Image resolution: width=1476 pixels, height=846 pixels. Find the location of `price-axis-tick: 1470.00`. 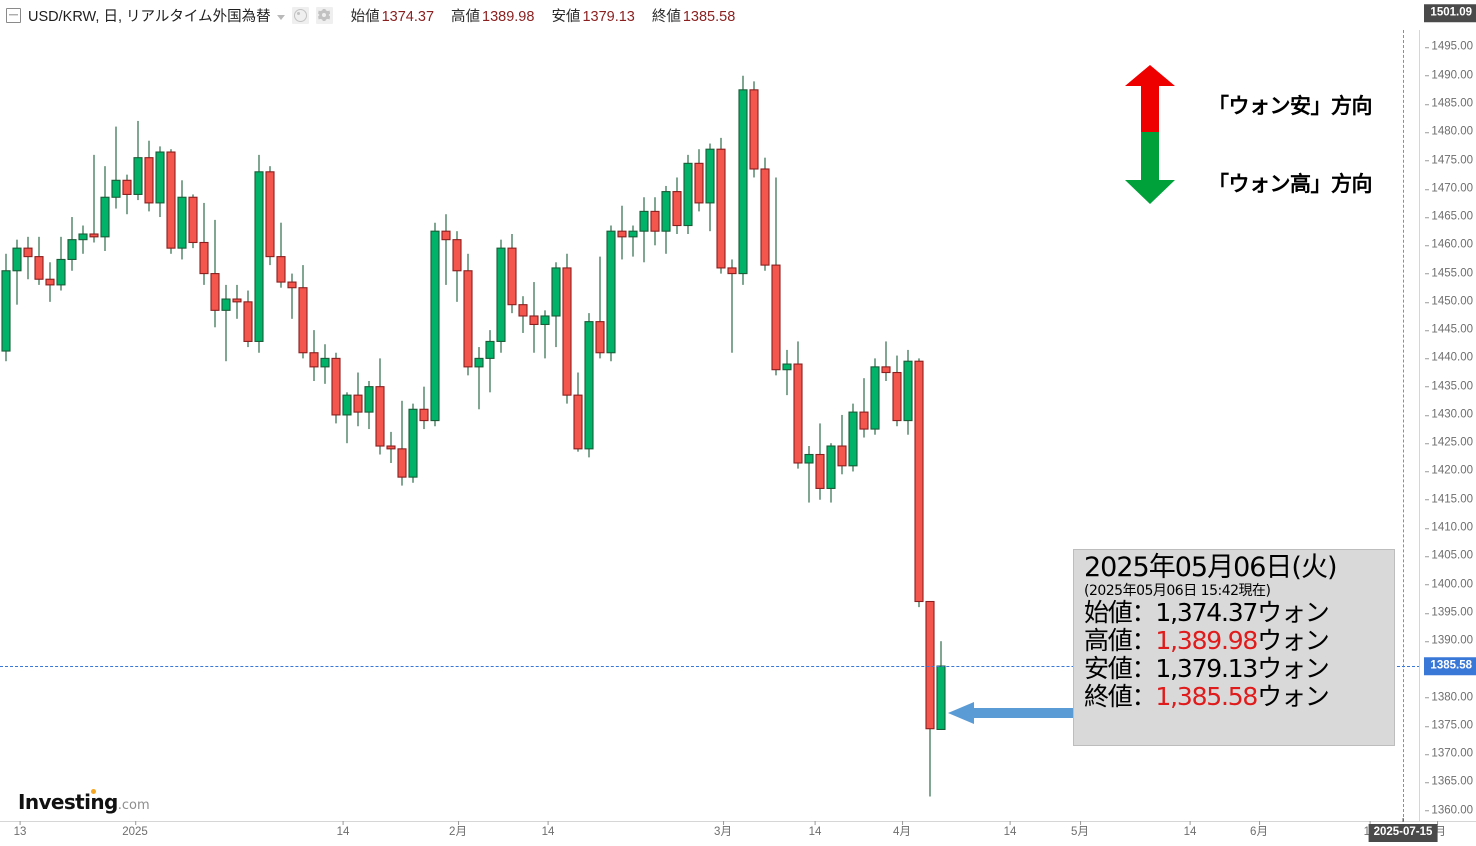

price-axis-tick: 1470.00 is located at coordinates (1449, 188).